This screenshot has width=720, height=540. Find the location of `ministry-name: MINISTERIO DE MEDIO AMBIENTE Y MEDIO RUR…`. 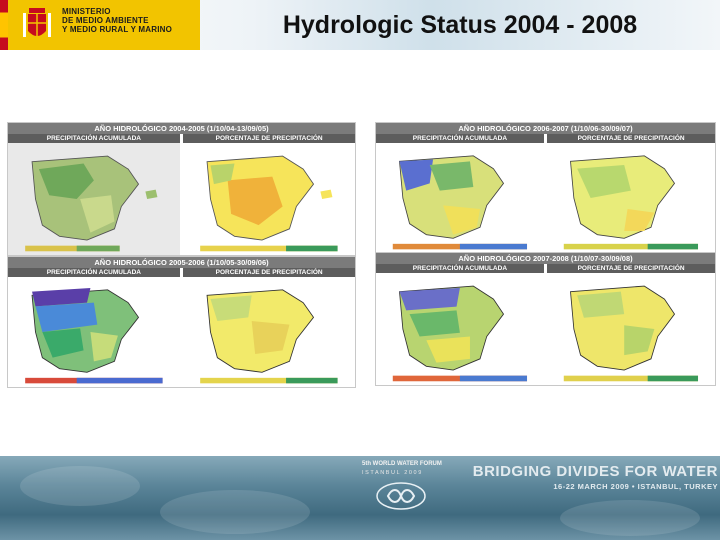

ministry-name: MINISTERIO DE MEDIO AMBIENTE Y MEDIO RUR… is located at coordinates (130, 20).